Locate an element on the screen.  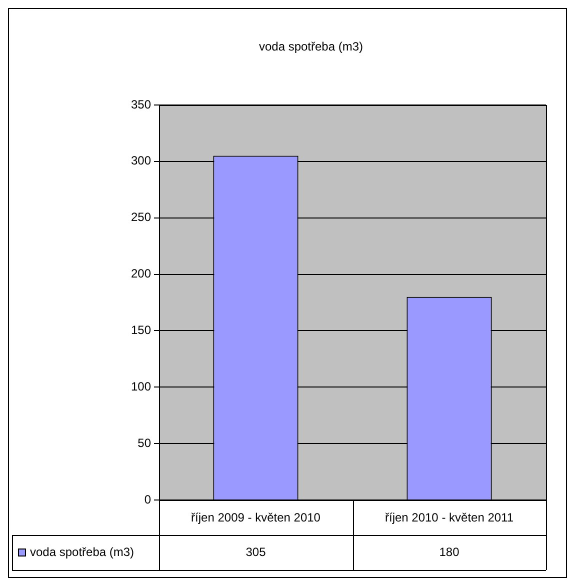
y-tick-label: 200 is located at coordinates (141, 273).